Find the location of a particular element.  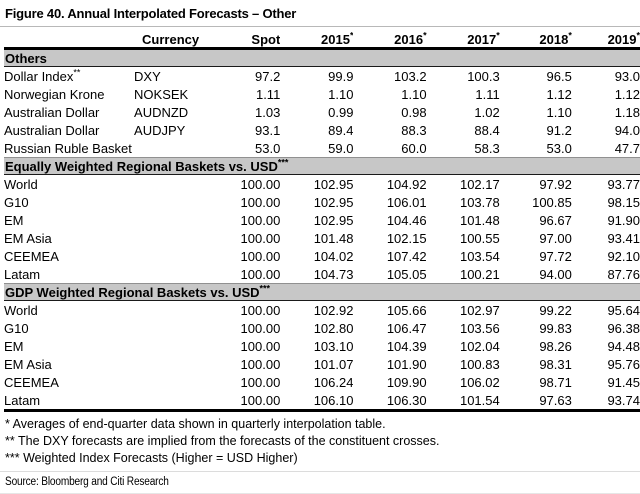

section-header-row: GDP Weighted Regional Baskets vs. USD*** is located at coordinates (322, 292).